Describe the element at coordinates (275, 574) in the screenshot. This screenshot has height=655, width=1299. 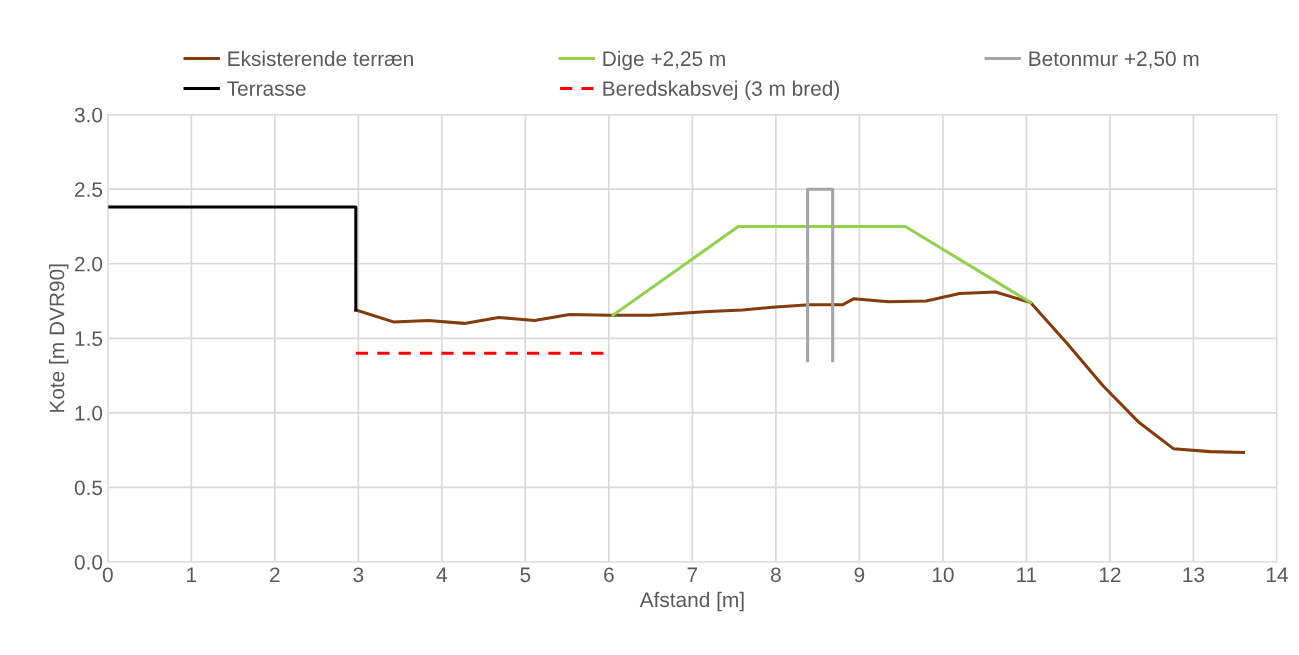
I see `x-tick-label: 2` at that location.